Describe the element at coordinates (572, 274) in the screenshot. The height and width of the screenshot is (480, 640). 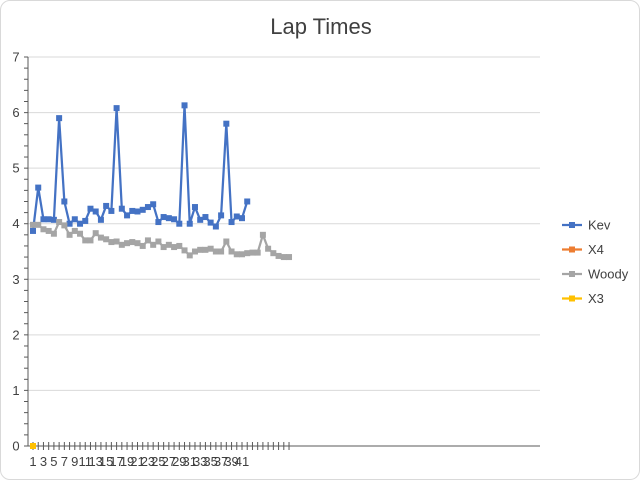
I see `legend-marker-woody` at that location.